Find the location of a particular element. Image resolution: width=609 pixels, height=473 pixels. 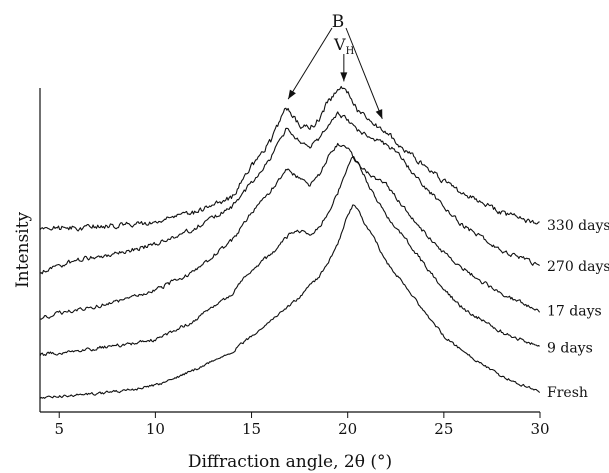

peak-annotations: B VH is located at coordinates (335, 65).